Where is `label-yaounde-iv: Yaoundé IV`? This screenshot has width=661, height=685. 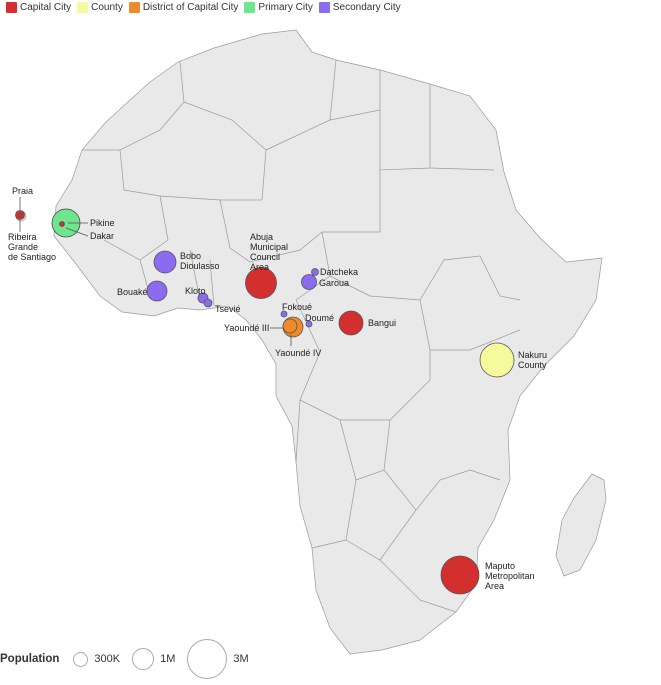 label-yaounde-iv: Yaoundé IV is located at coordinates (298, 353).